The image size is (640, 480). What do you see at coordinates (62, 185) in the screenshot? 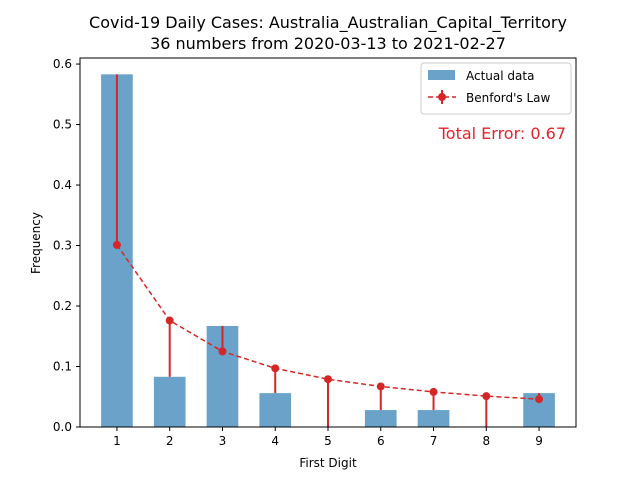
I see `y-tick-label: 0.4` at bounding box center [62, 185].